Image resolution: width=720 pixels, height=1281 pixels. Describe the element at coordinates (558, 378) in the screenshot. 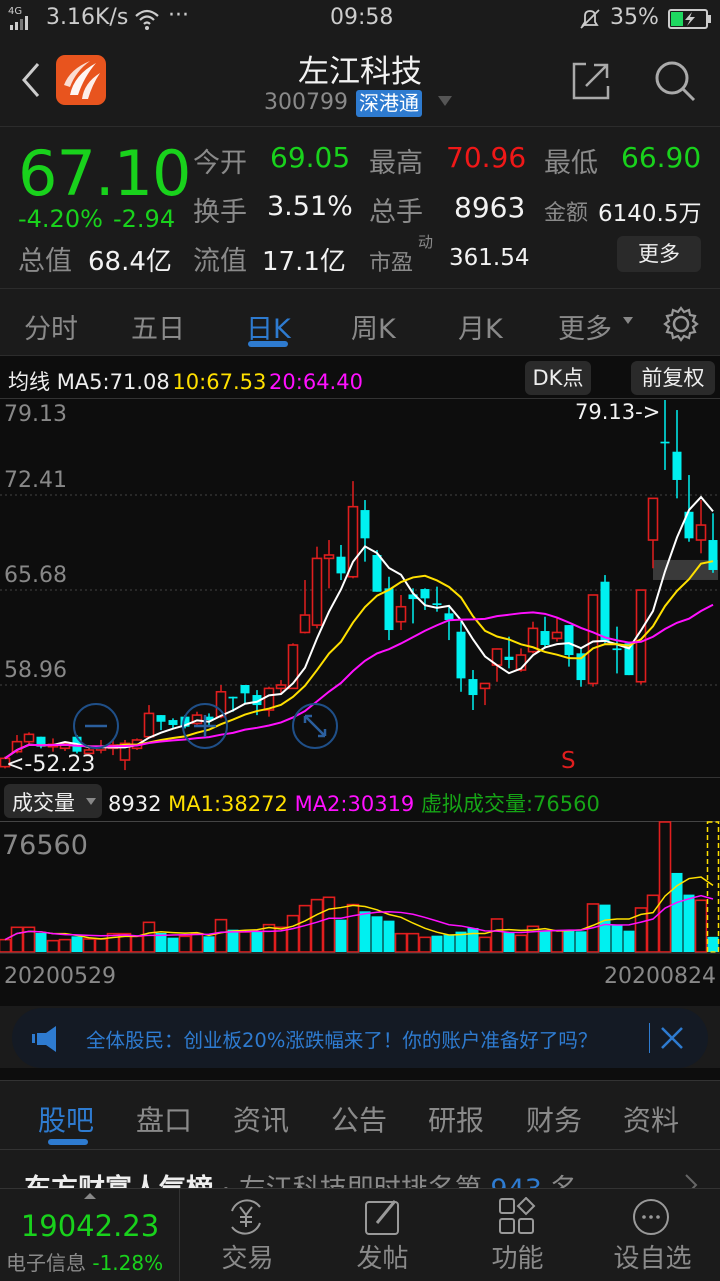

I see `dk-point-button: DK点` at that location.